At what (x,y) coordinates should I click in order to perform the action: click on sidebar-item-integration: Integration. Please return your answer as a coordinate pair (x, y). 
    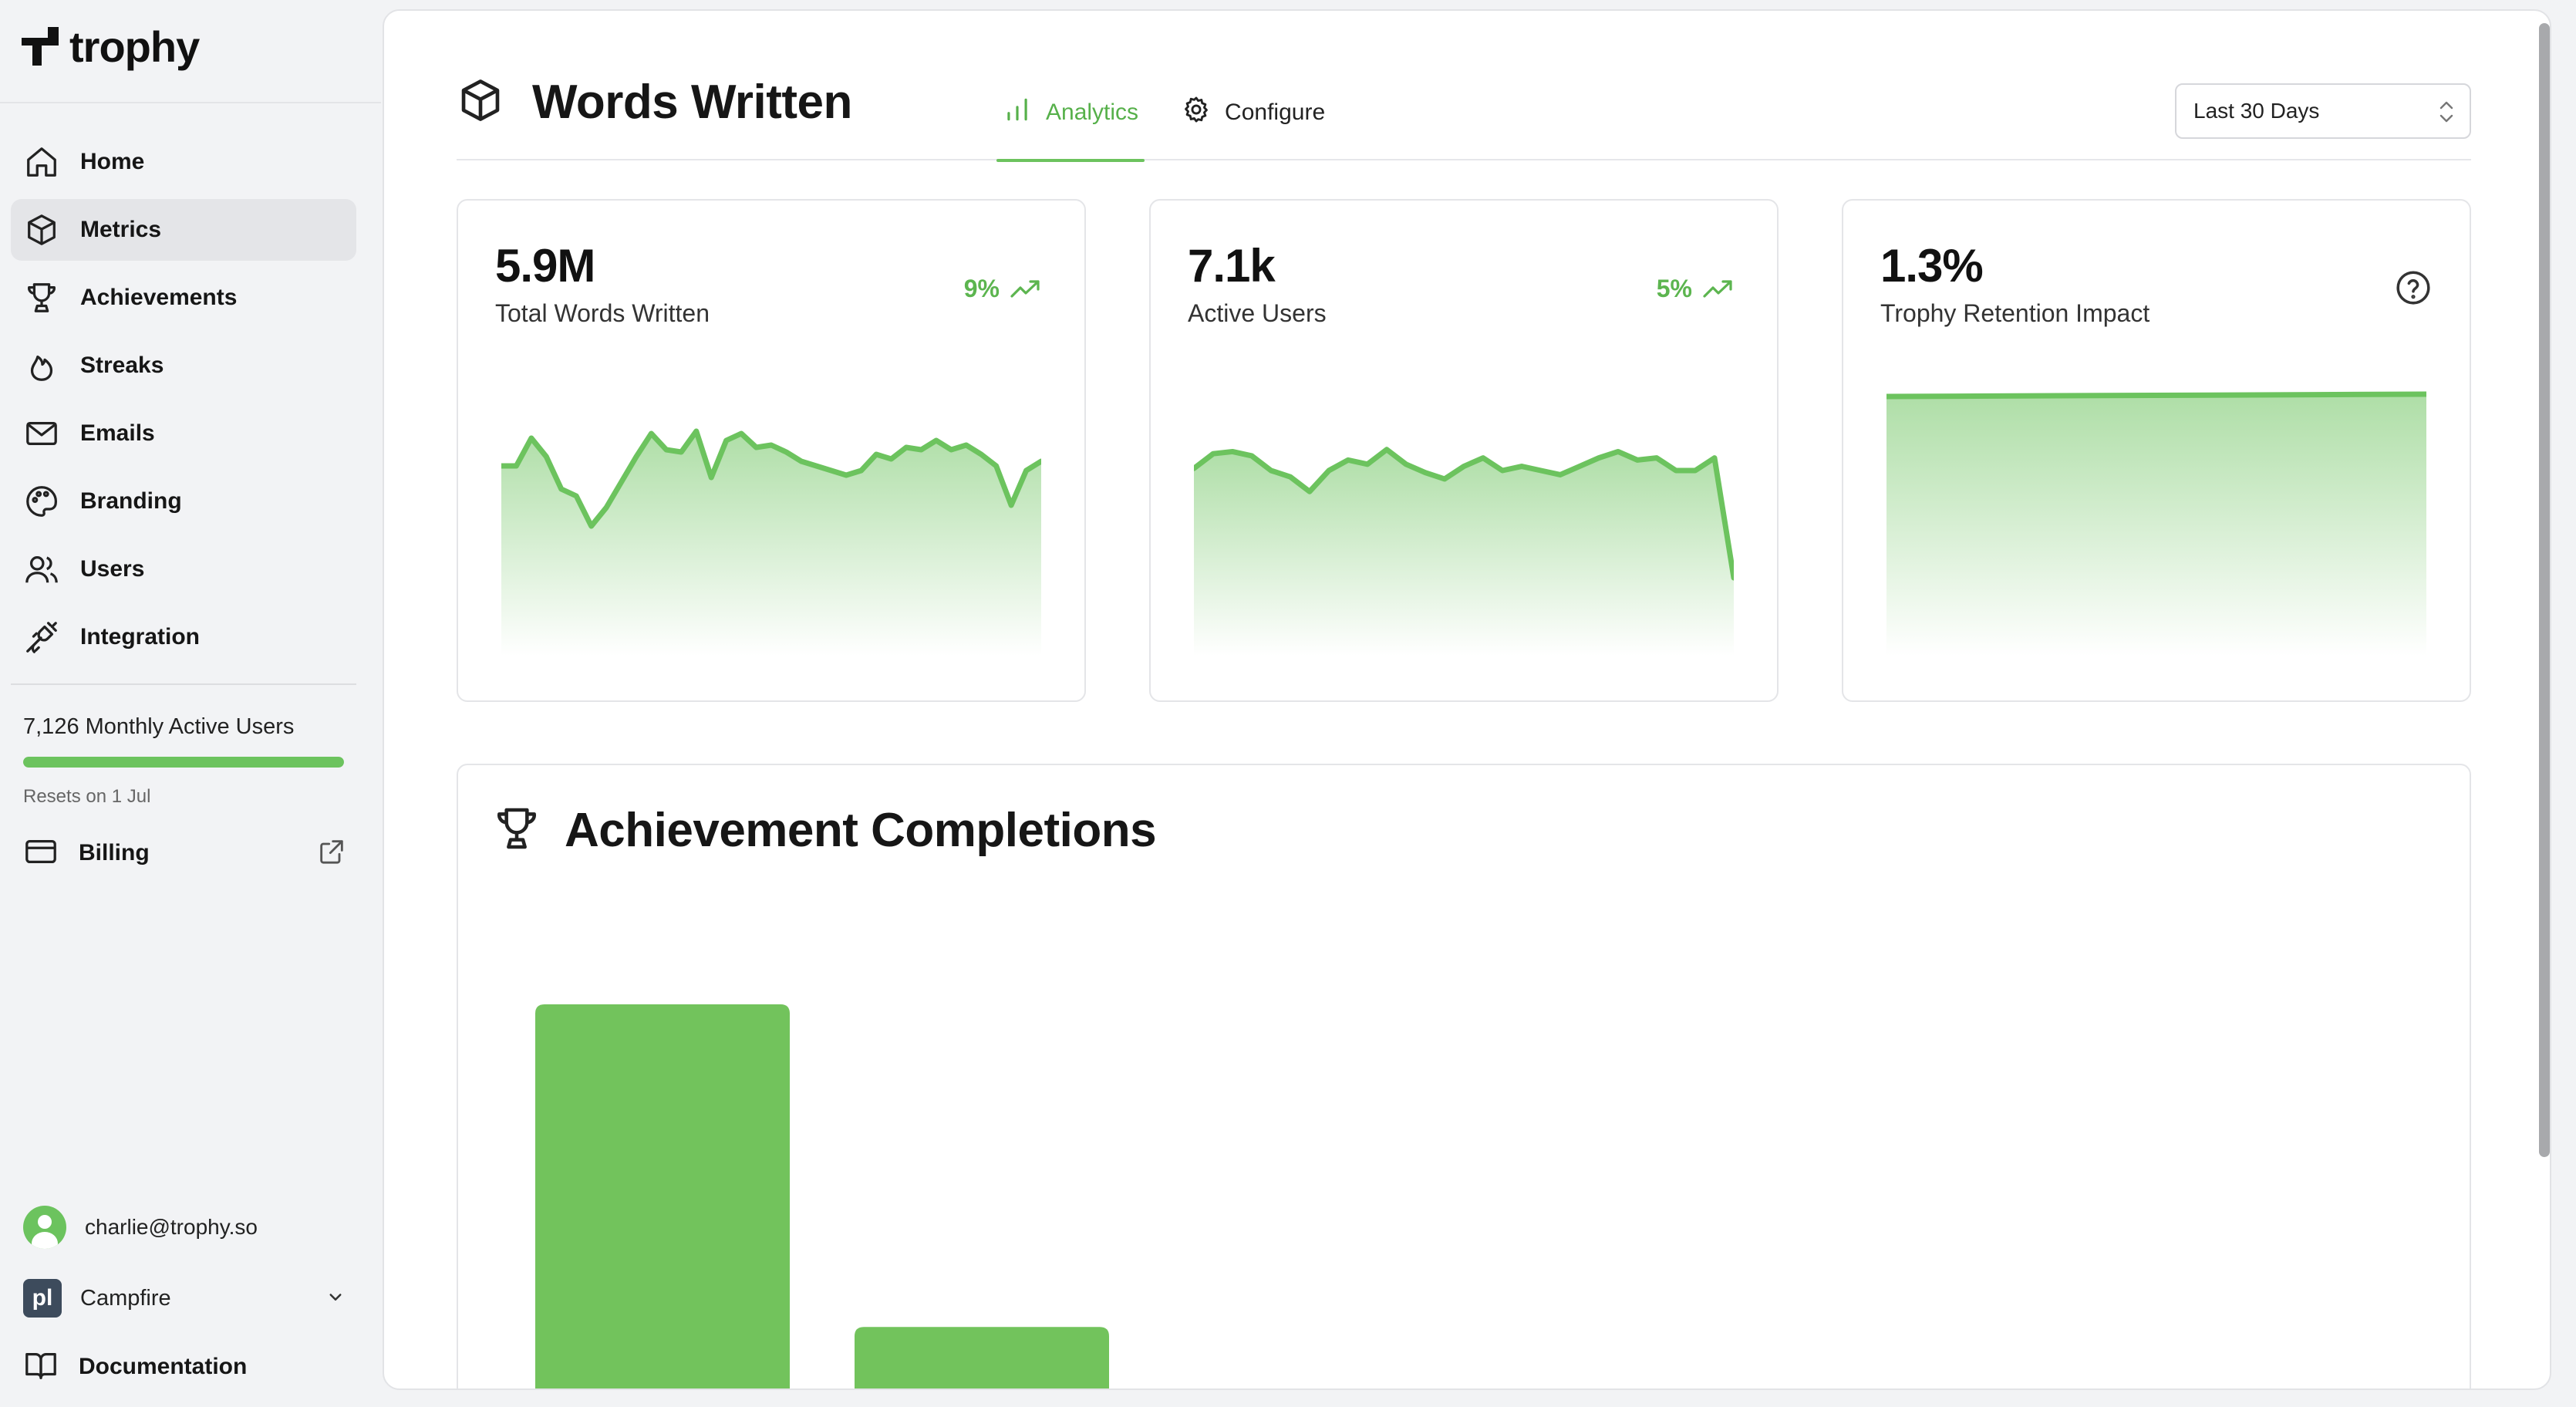
    Looking at the image, I should click on (183, 637).